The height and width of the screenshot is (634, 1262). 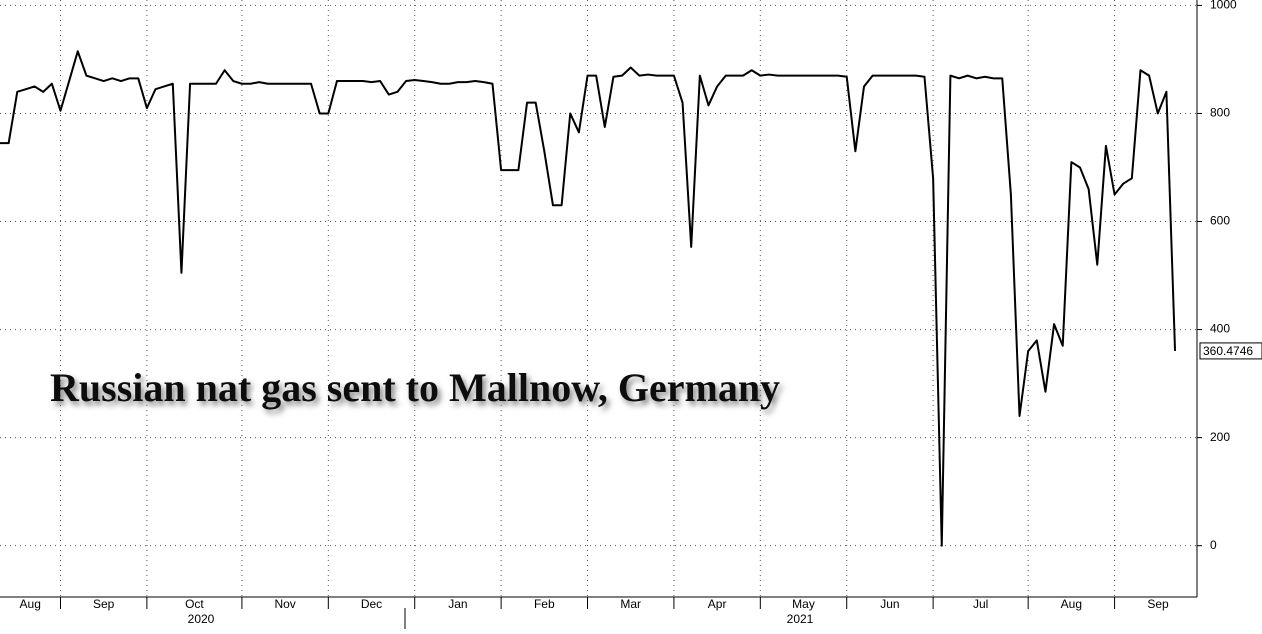 What do you see at coordinates (371, 604) in the screenshot?
I see `x-tick-label: Dec` at bounding box center [371, 604].